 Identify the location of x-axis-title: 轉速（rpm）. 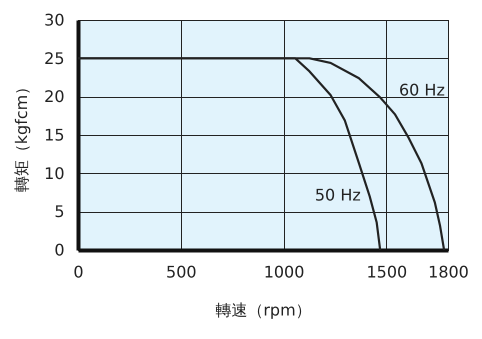
(263, 310).